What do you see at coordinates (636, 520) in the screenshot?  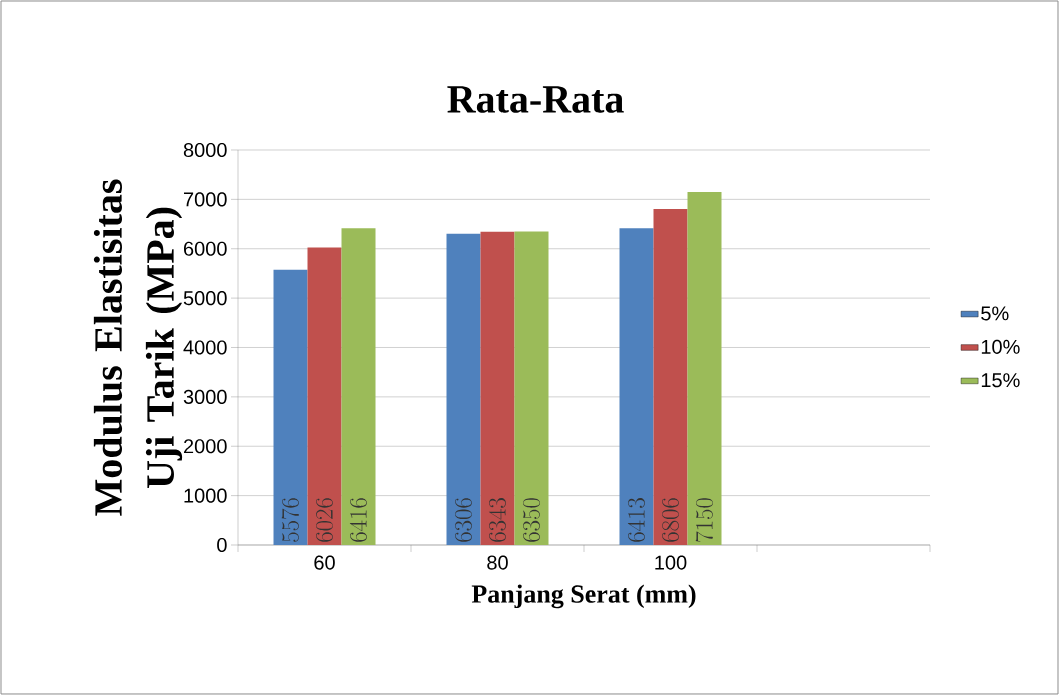 I see `data-label: 6413` at bounding box center [636, 520].